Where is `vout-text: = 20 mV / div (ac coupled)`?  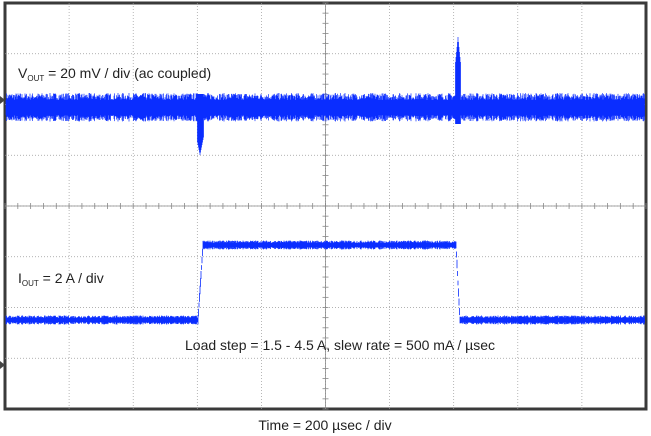
vout-text: = 20 mV / div (ac coupled) is located at coordinates (127, 73).